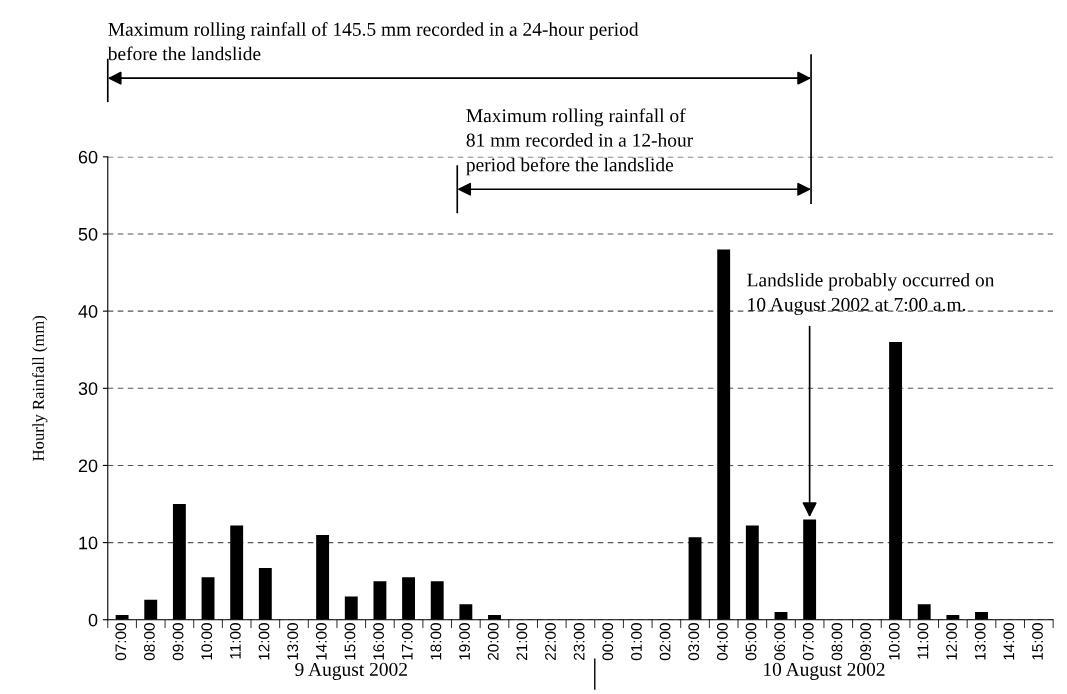 The image size is (1067, 694). Describe the element at coordinates (464, 641) in the screenshot. I see `x-tick-label: 19:00` at that location.